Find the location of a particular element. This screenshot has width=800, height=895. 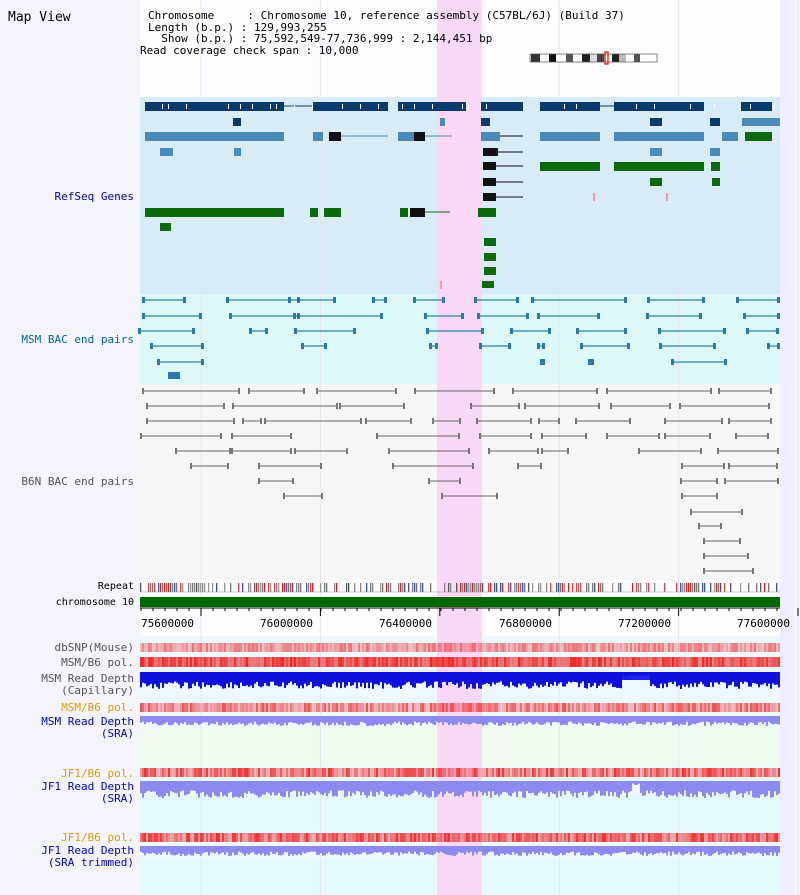

snp-mark is located at coordinates (667, 197).